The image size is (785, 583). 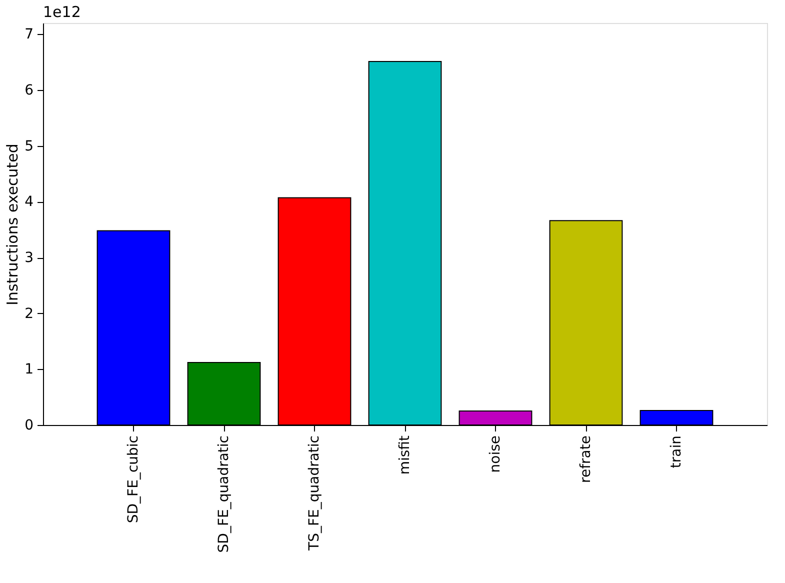 I want to click on y-tick-label: 4, so click(x=29, y=202).